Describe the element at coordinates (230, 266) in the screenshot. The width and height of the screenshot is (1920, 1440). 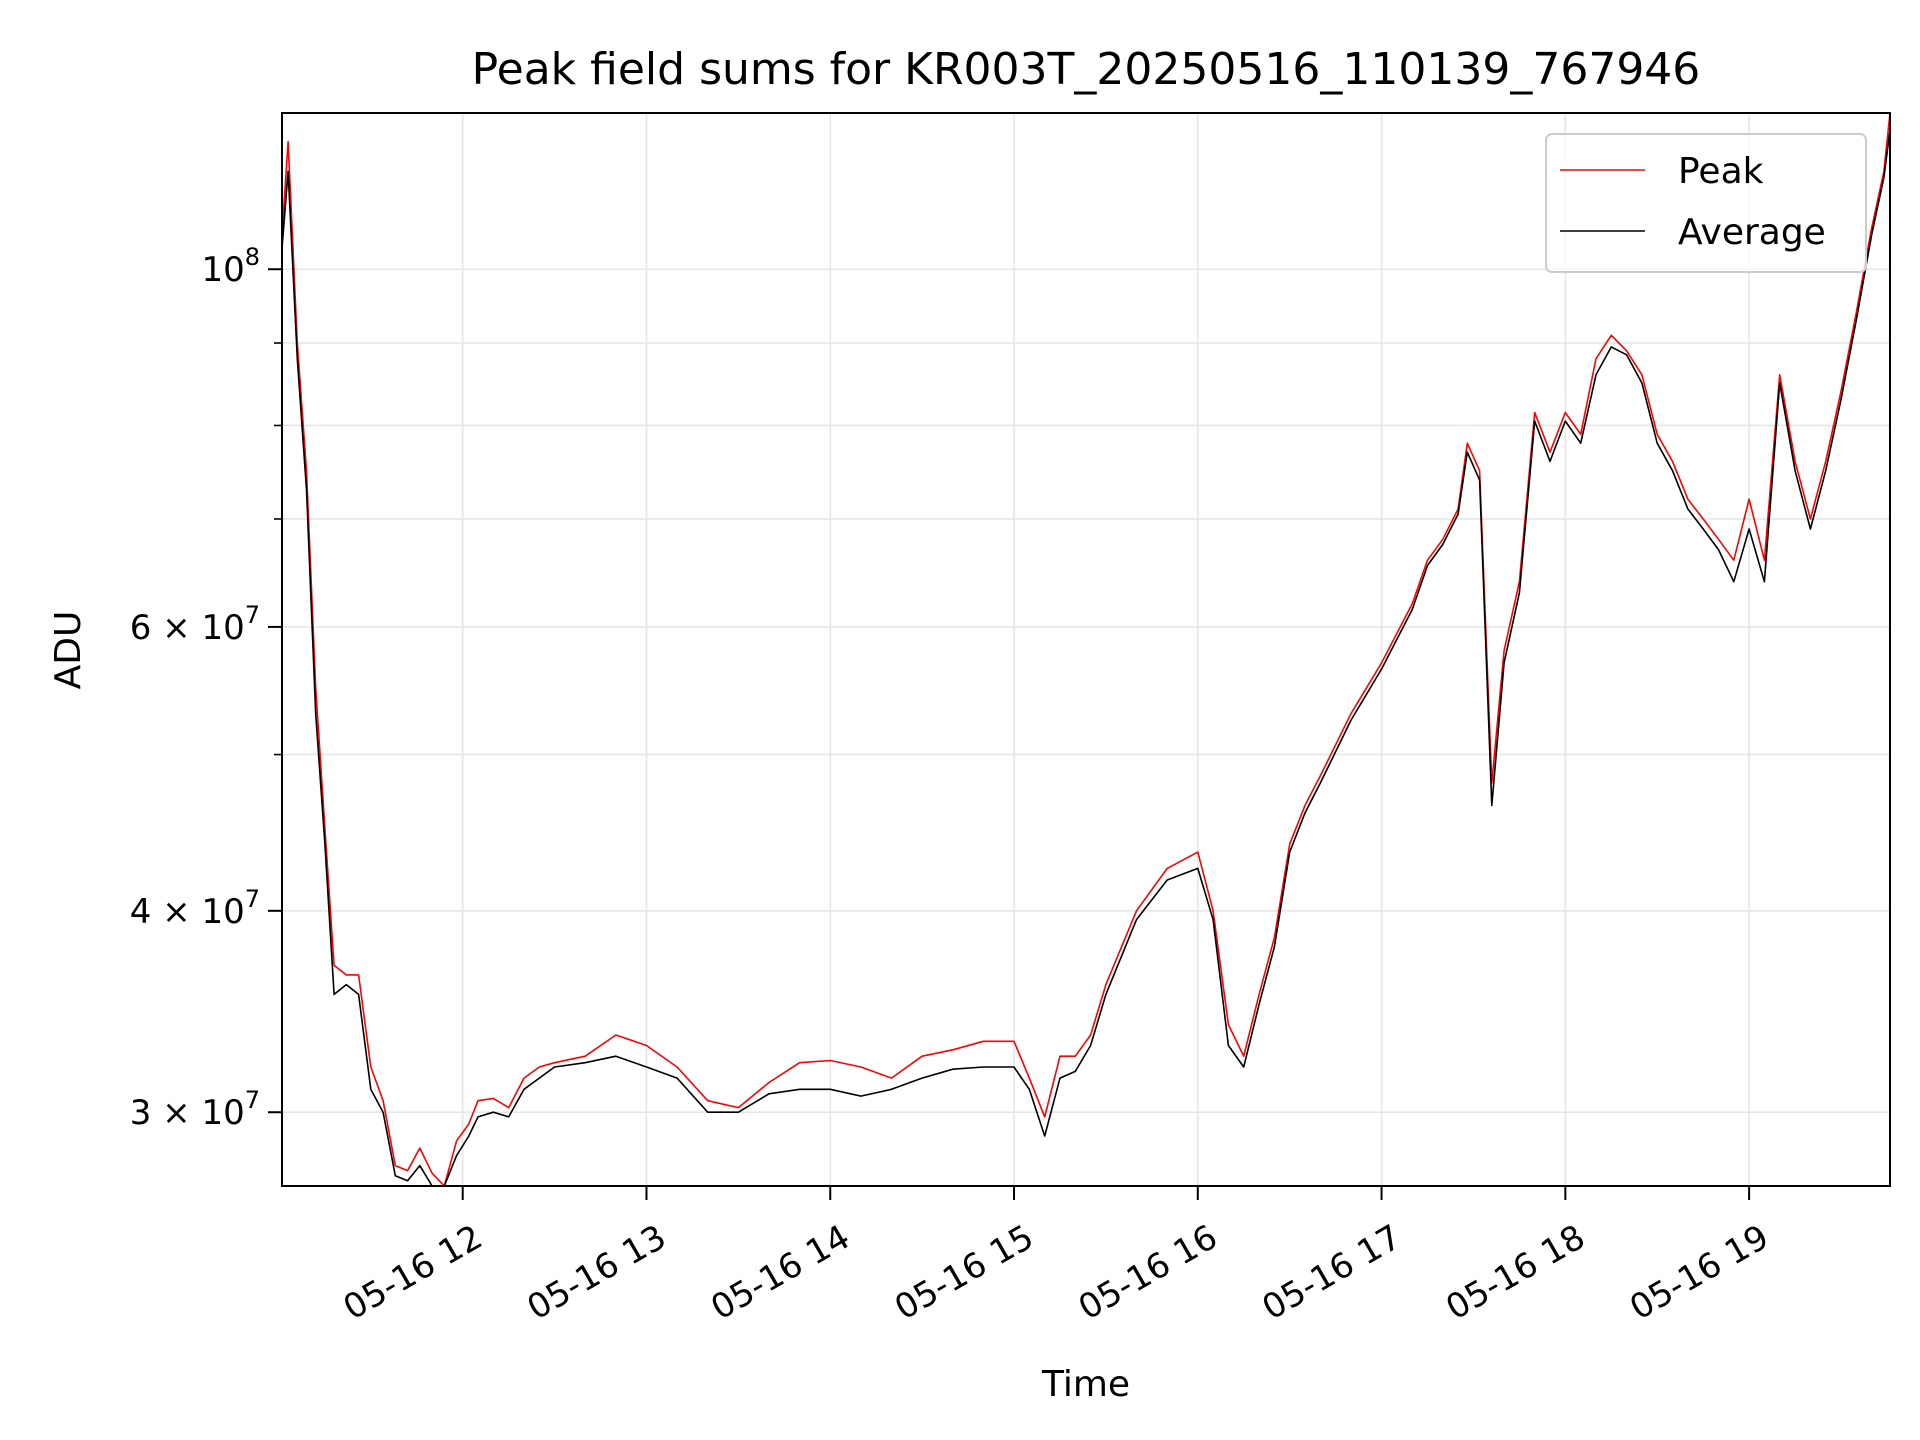
I see `y-tick-label: 108` at that location.